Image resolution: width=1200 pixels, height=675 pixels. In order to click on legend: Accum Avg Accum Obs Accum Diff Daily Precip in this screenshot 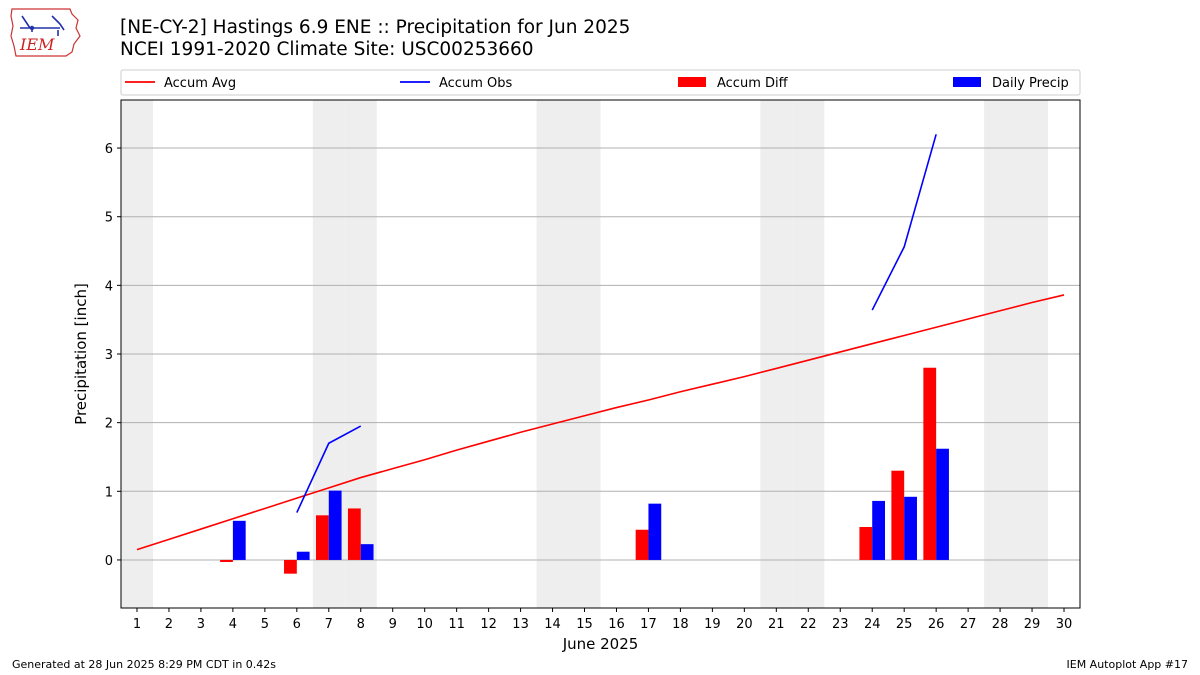, I will do `click(600, 82)`.